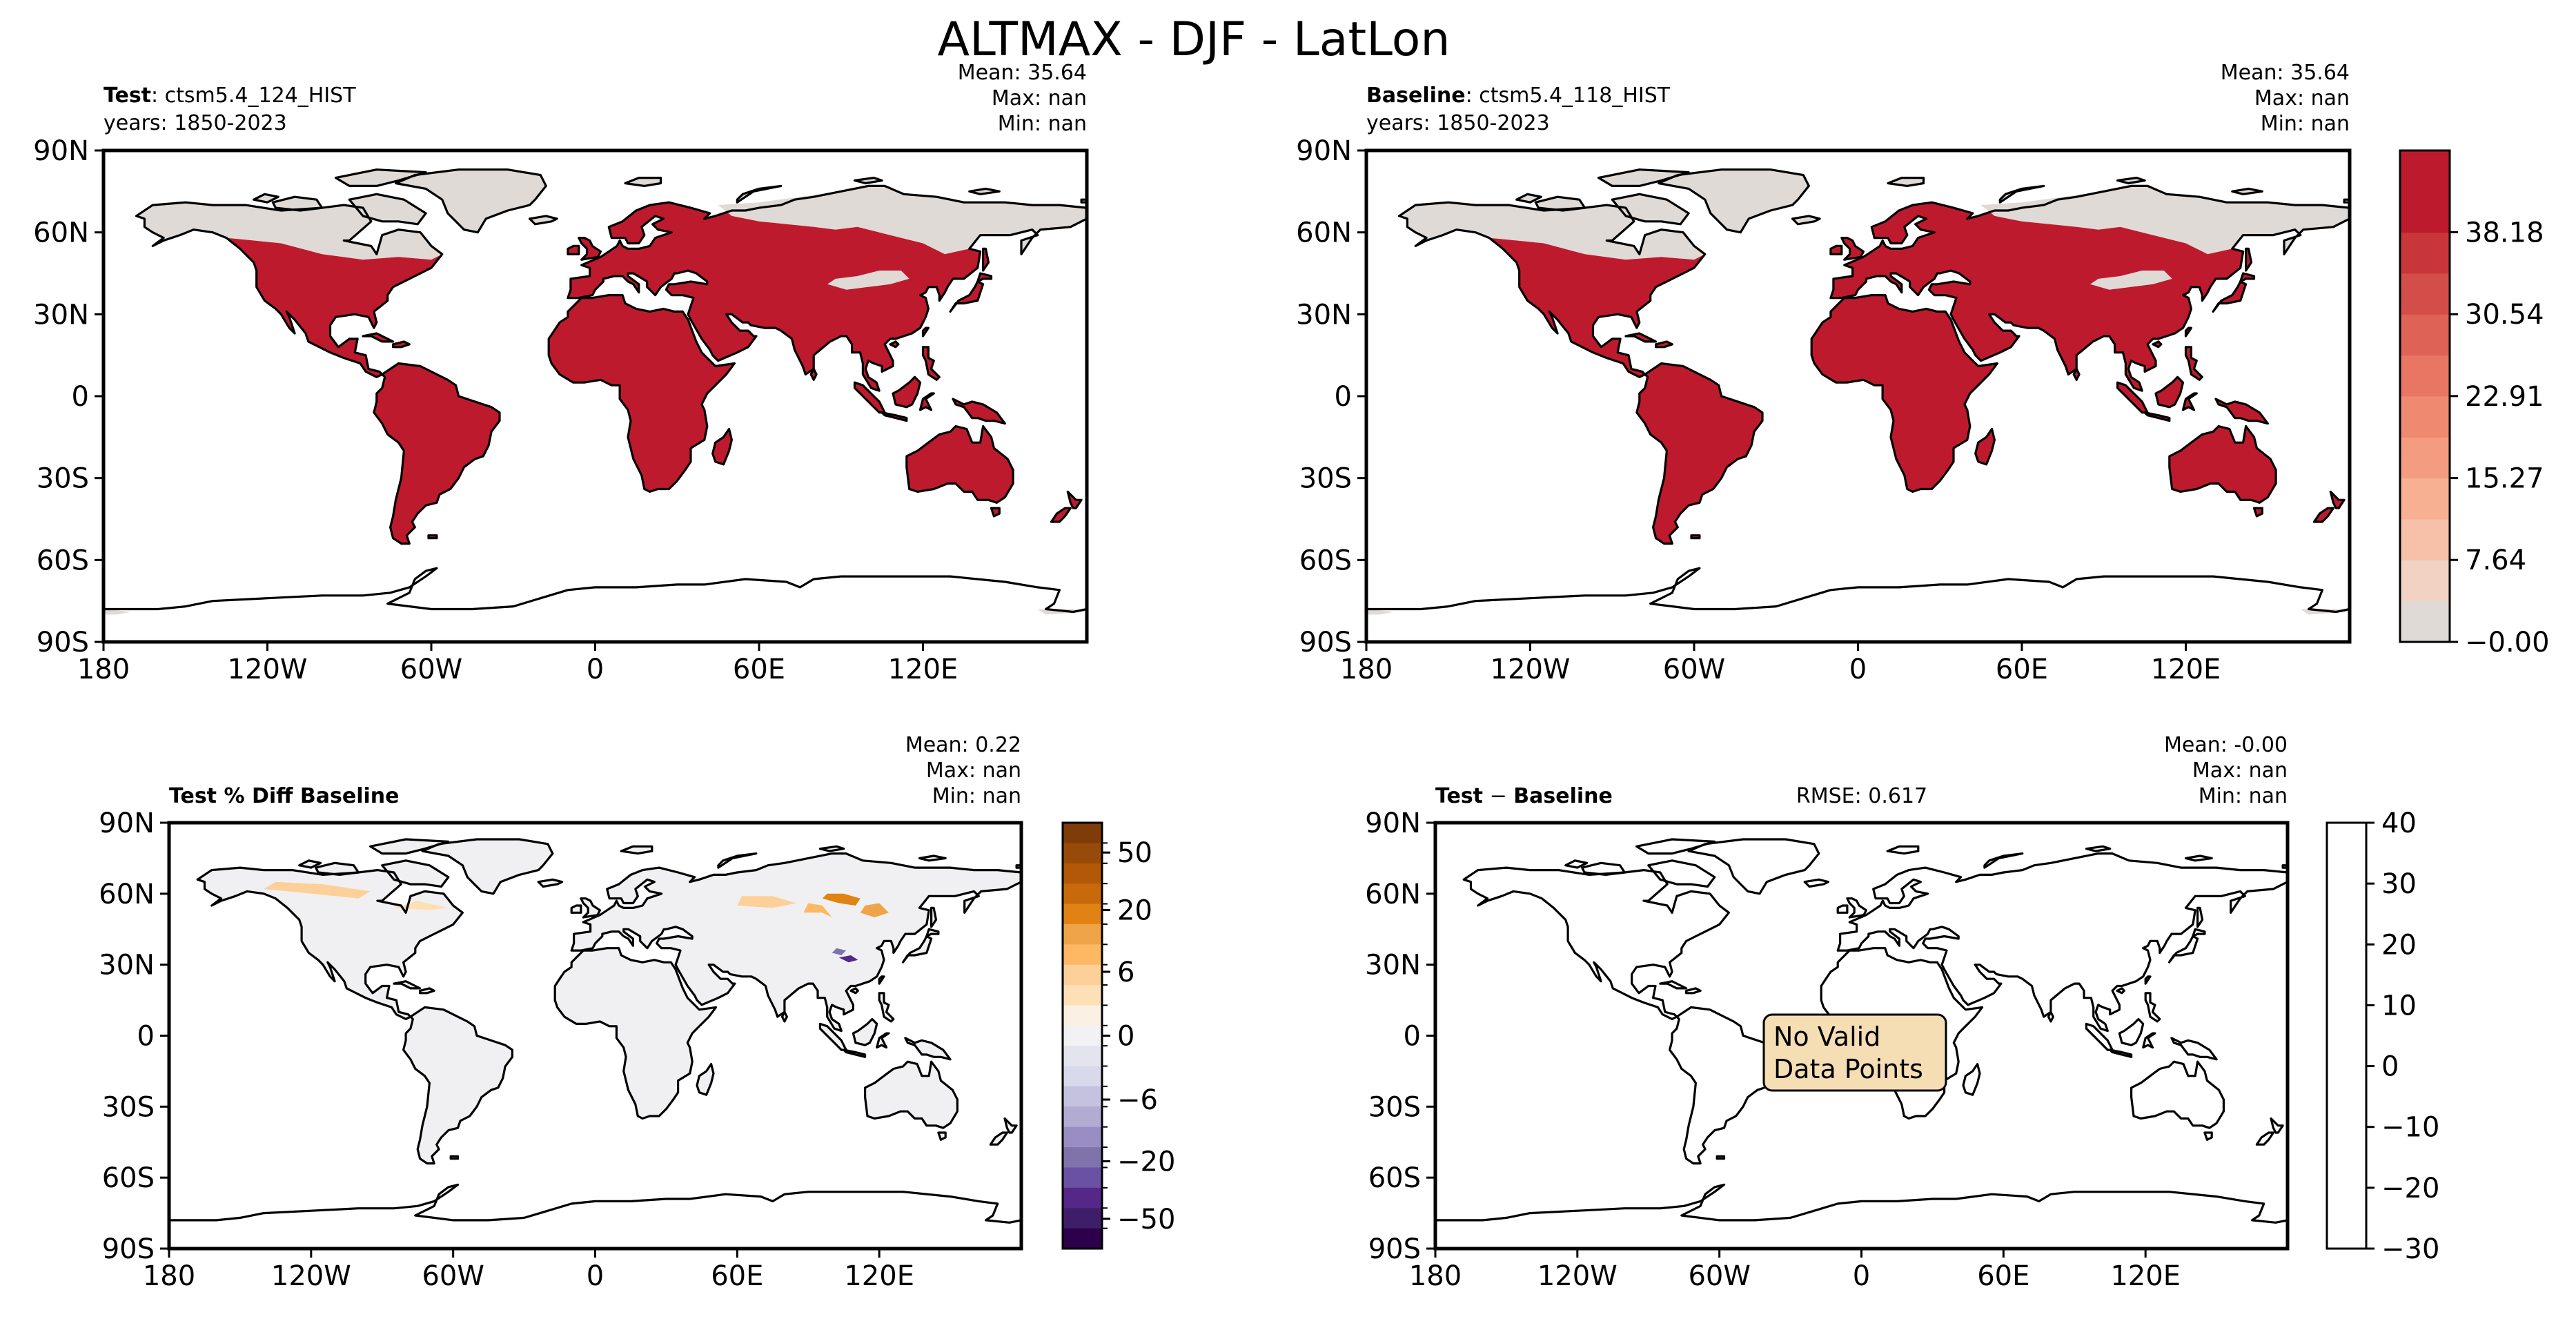 The height and width of the screenshot is (1319, 2576). I want to click on abs-diff-stat-max: Max: nan, so click(2240, 771).